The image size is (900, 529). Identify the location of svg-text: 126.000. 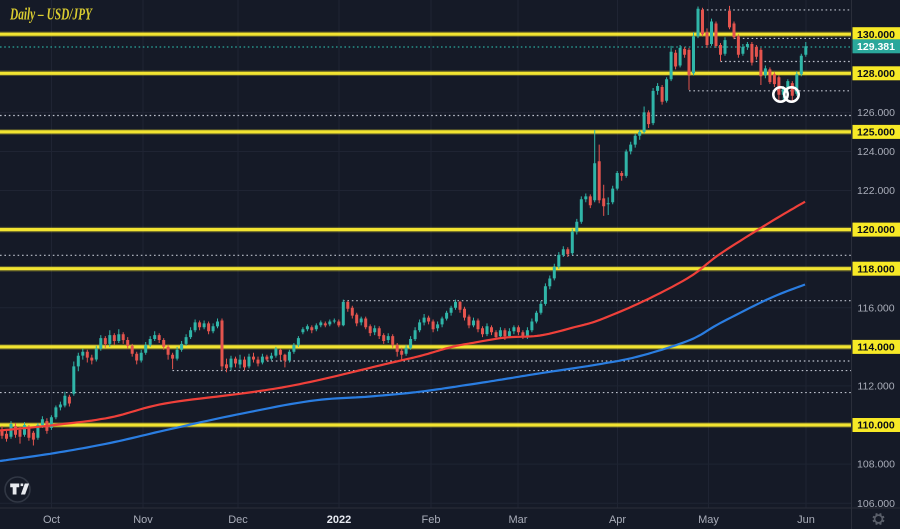
(876, 113).